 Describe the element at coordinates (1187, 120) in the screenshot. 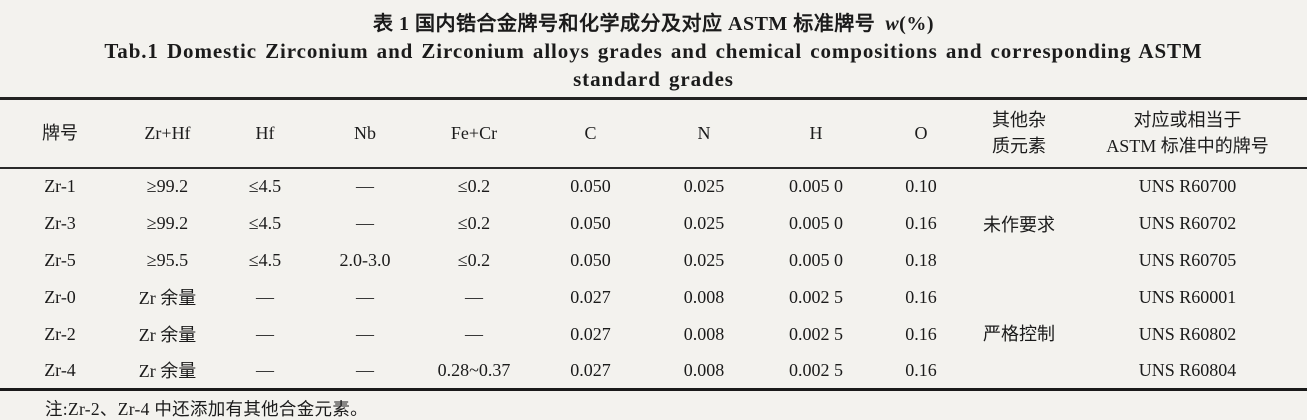

I see `col-header-astm-line1: 对应或相当于` at that location.